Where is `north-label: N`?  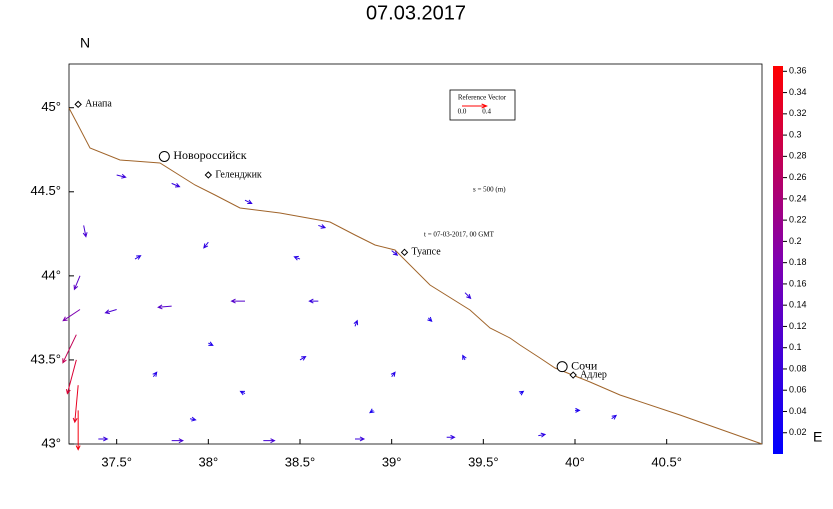 north-label: N is located at coordinates (85, 43).